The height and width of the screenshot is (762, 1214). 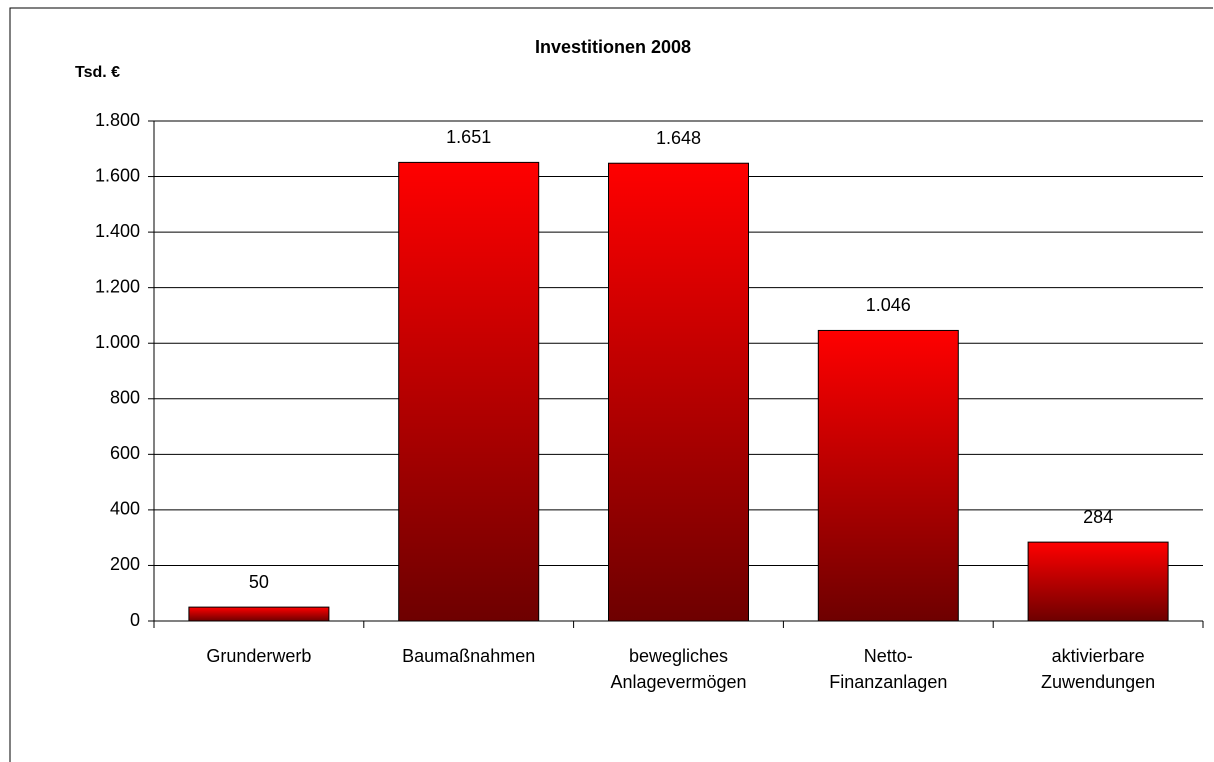 What do you see at coordinates (125, 398) in the screenshot?
I see `y-tick-label: 800` at bounding box center [125, 398].